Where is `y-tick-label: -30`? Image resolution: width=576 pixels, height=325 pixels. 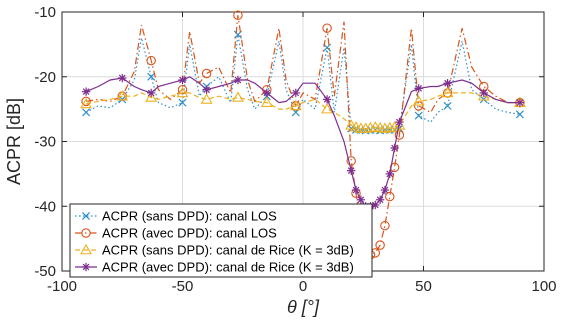
y-tick-label: -30 is located at coordinates (45, 142).